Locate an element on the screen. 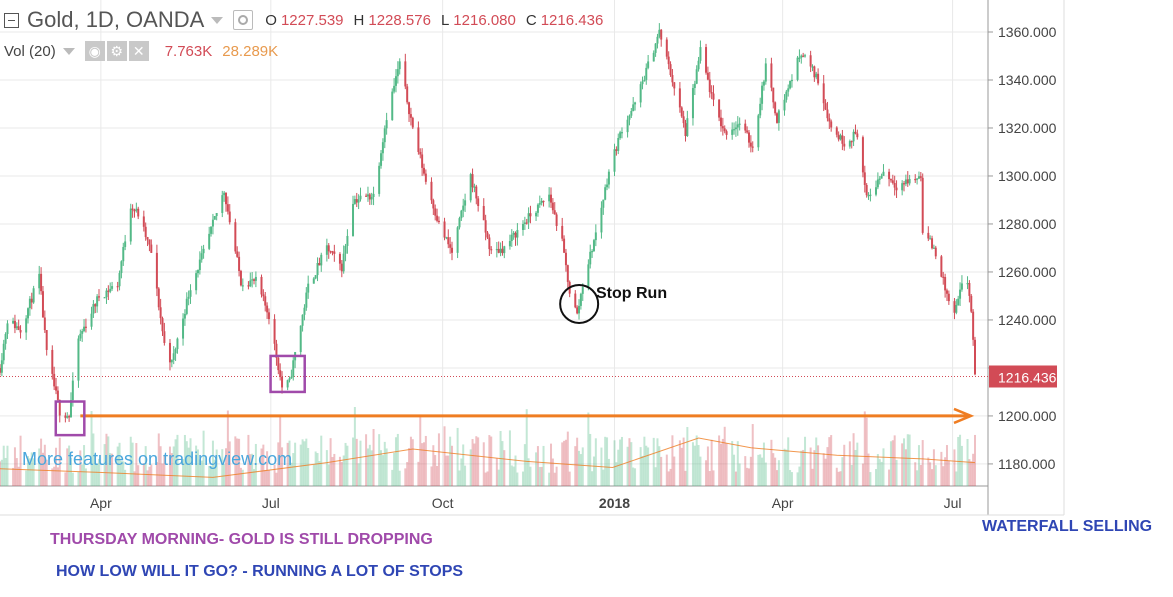 This screenshot has width=1173, height=597. volume-value: 7.763K is located at coordinates (188, 51).